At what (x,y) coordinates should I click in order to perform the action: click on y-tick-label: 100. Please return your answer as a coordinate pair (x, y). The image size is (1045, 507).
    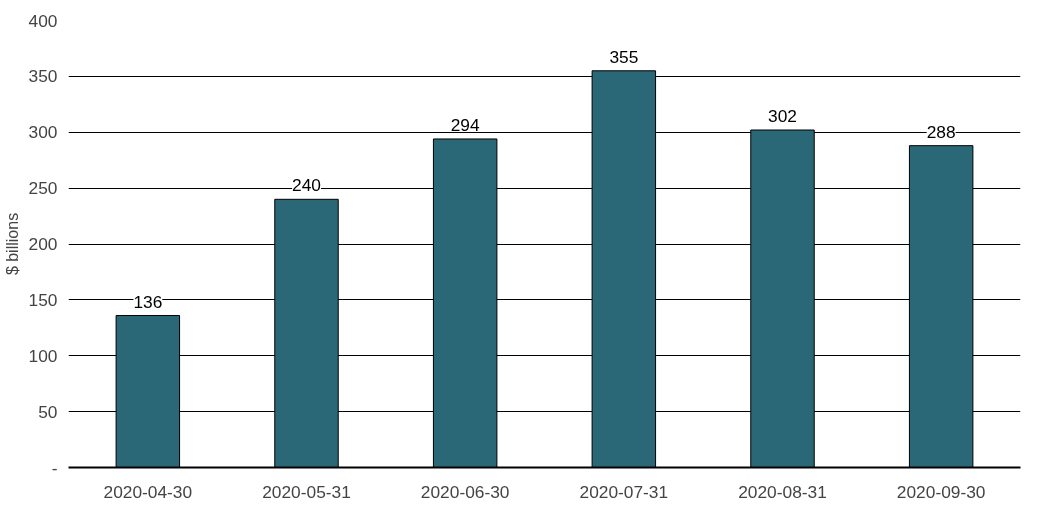
    Looking at the image, I should click on (43, 355).